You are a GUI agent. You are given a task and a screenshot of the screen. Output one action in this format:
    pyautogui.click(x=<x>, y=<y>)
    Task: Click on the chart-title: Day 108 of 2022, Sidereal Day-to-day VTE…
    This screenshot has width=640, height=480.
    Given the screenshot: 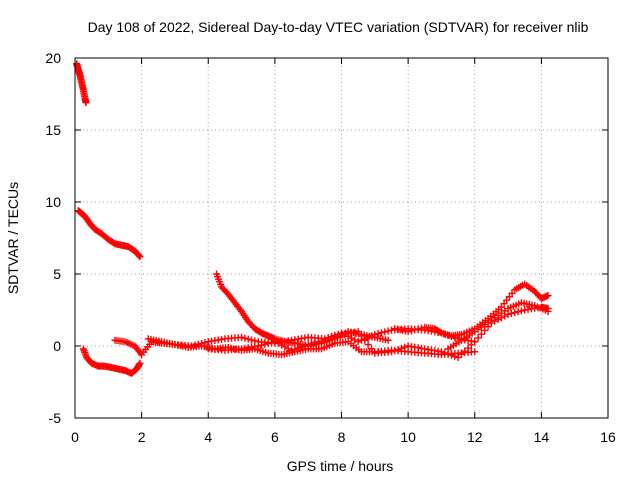 What is the action you would take?
    pyautogui.click(x=338, y=27)
    